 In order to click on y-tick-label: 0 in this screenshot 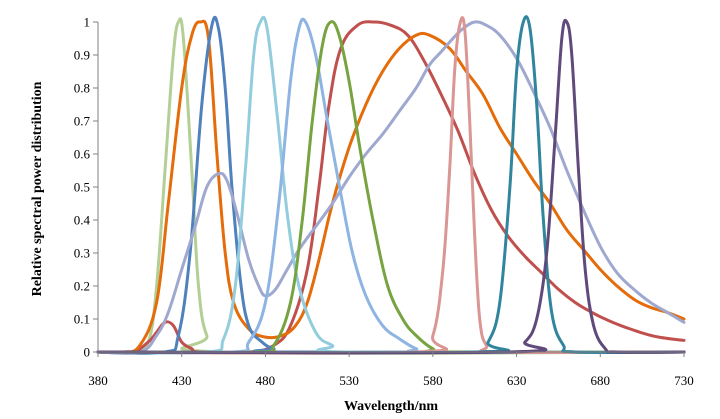, I will do `click(87, 352)`.